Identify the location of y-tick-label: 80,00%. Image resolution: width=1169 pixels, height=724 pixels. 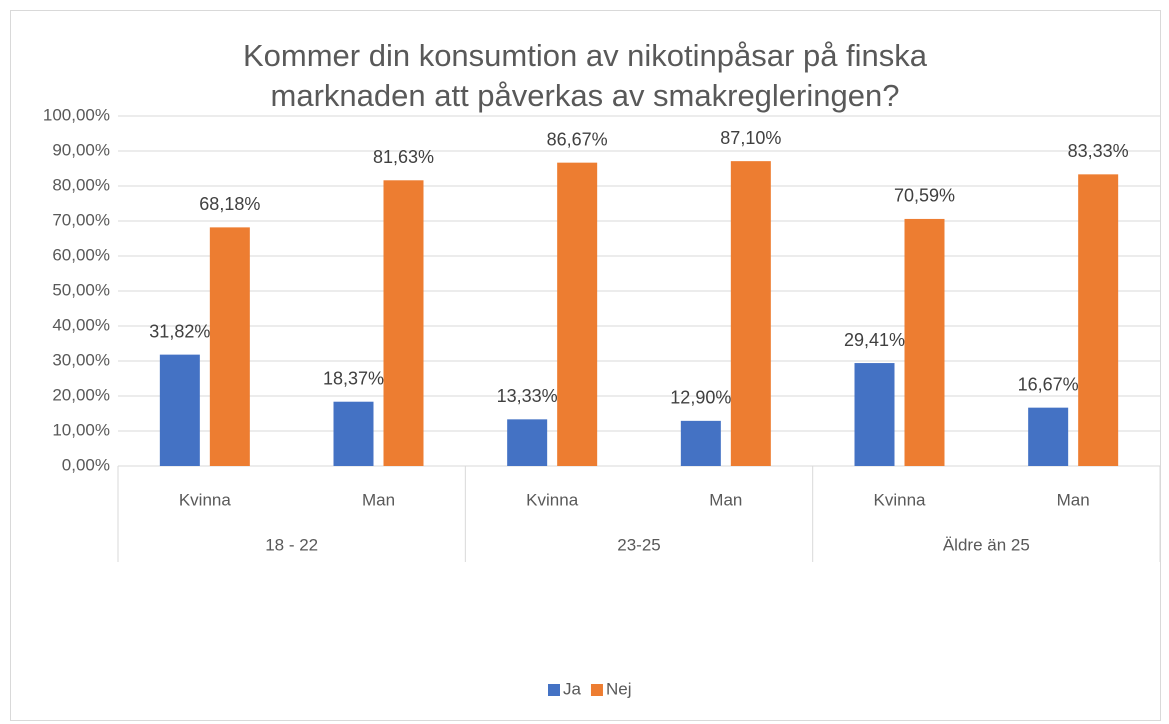
(81, 184).